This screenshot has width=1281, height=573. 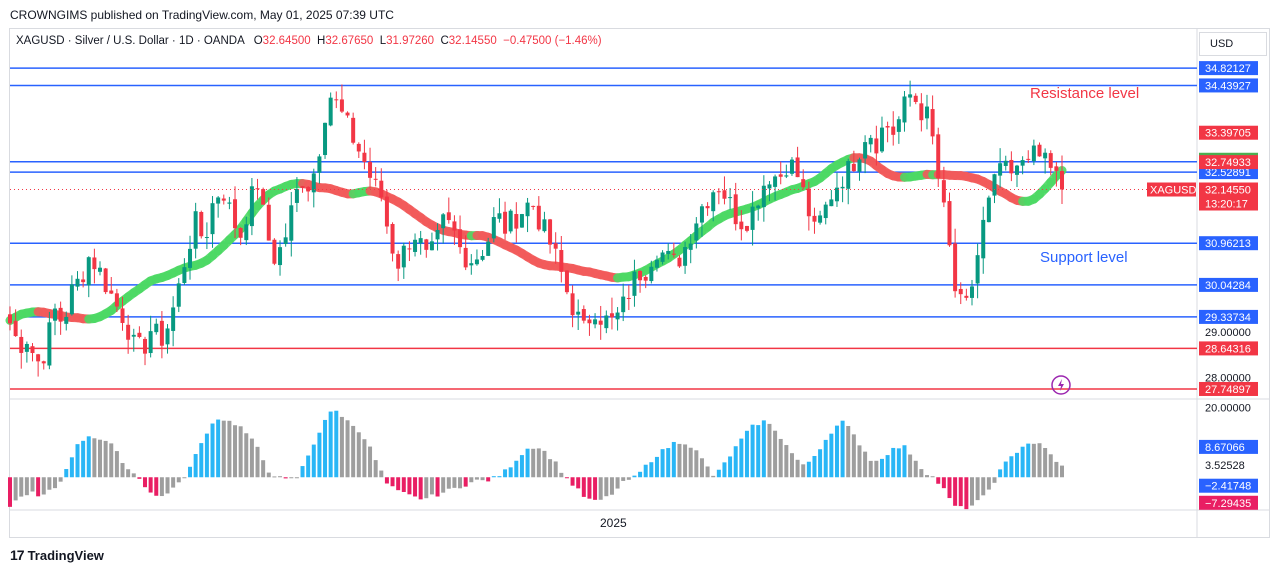 I want to click on tradingview-brand: 17 TradingView, so click(x=57, y=555).